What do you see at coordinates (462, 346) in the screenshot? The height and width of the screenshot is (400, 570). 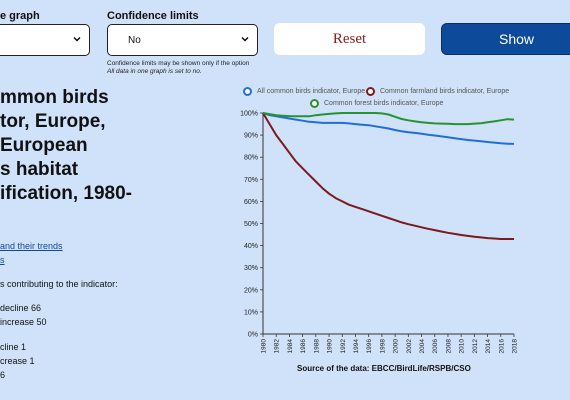 I see `x-tick-label: 2010` at bounding box center [462, 346].